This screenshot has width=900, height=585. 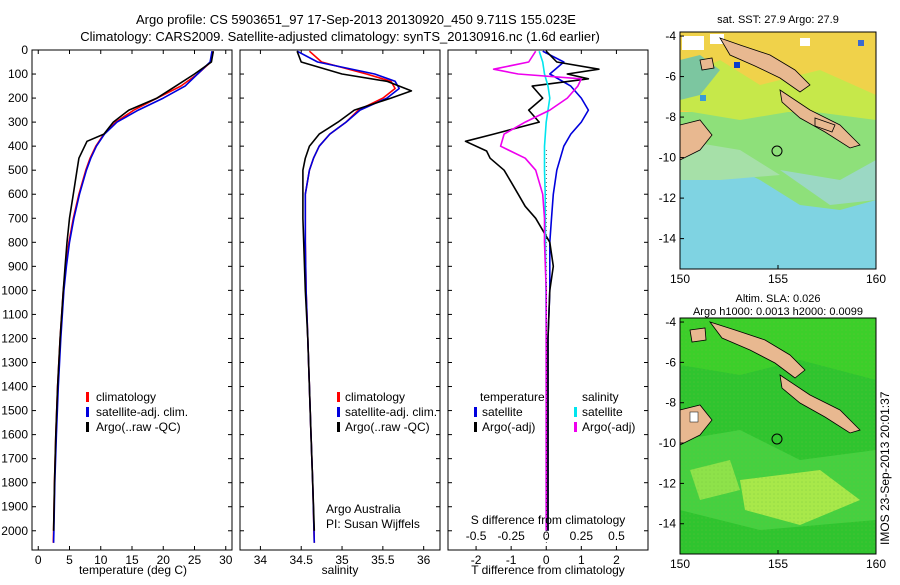 I want to click on depth-tick-label: 1300, so click(x=14, y=363).